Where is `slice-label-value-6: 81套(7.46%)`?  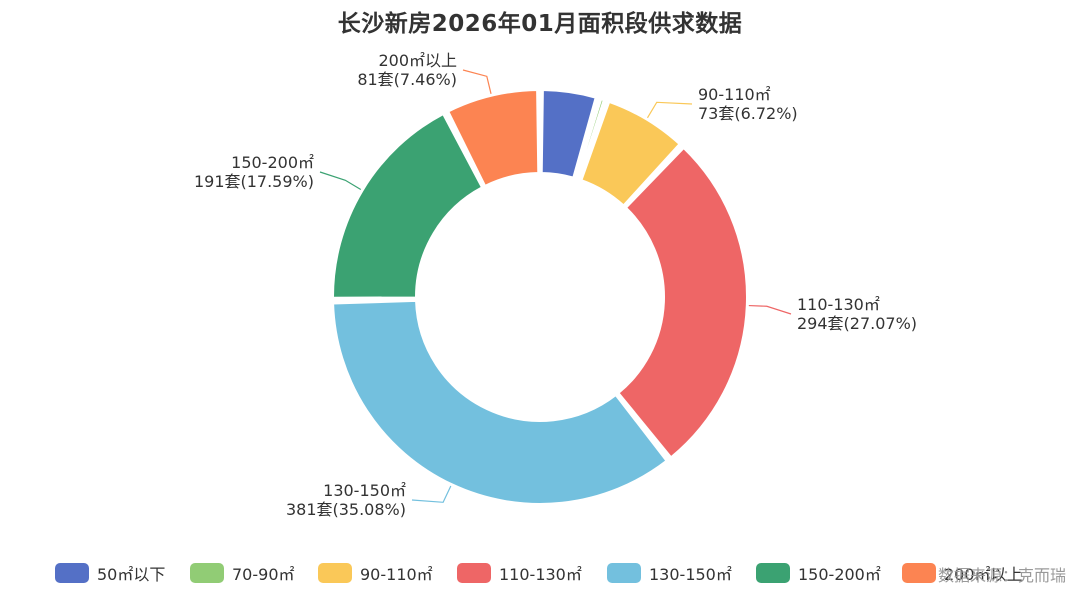
slice-label-value-6: 81套(7.46%) is located at coordinates (407, 79).